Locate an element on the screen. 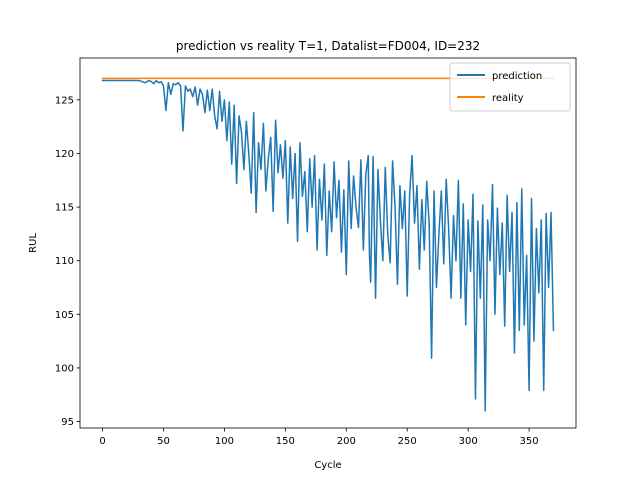 The height and width of the screenshot is (480, 640). legend-label-reality: reality is located at coordinates (508, 98).